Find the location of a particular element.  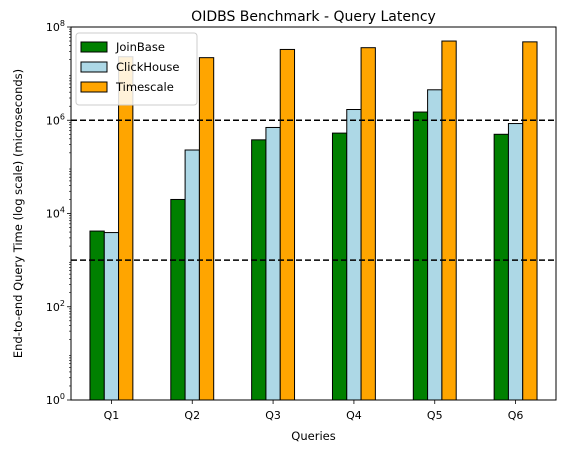

bar-timescale-q2 is located at coordinates (206, 229).